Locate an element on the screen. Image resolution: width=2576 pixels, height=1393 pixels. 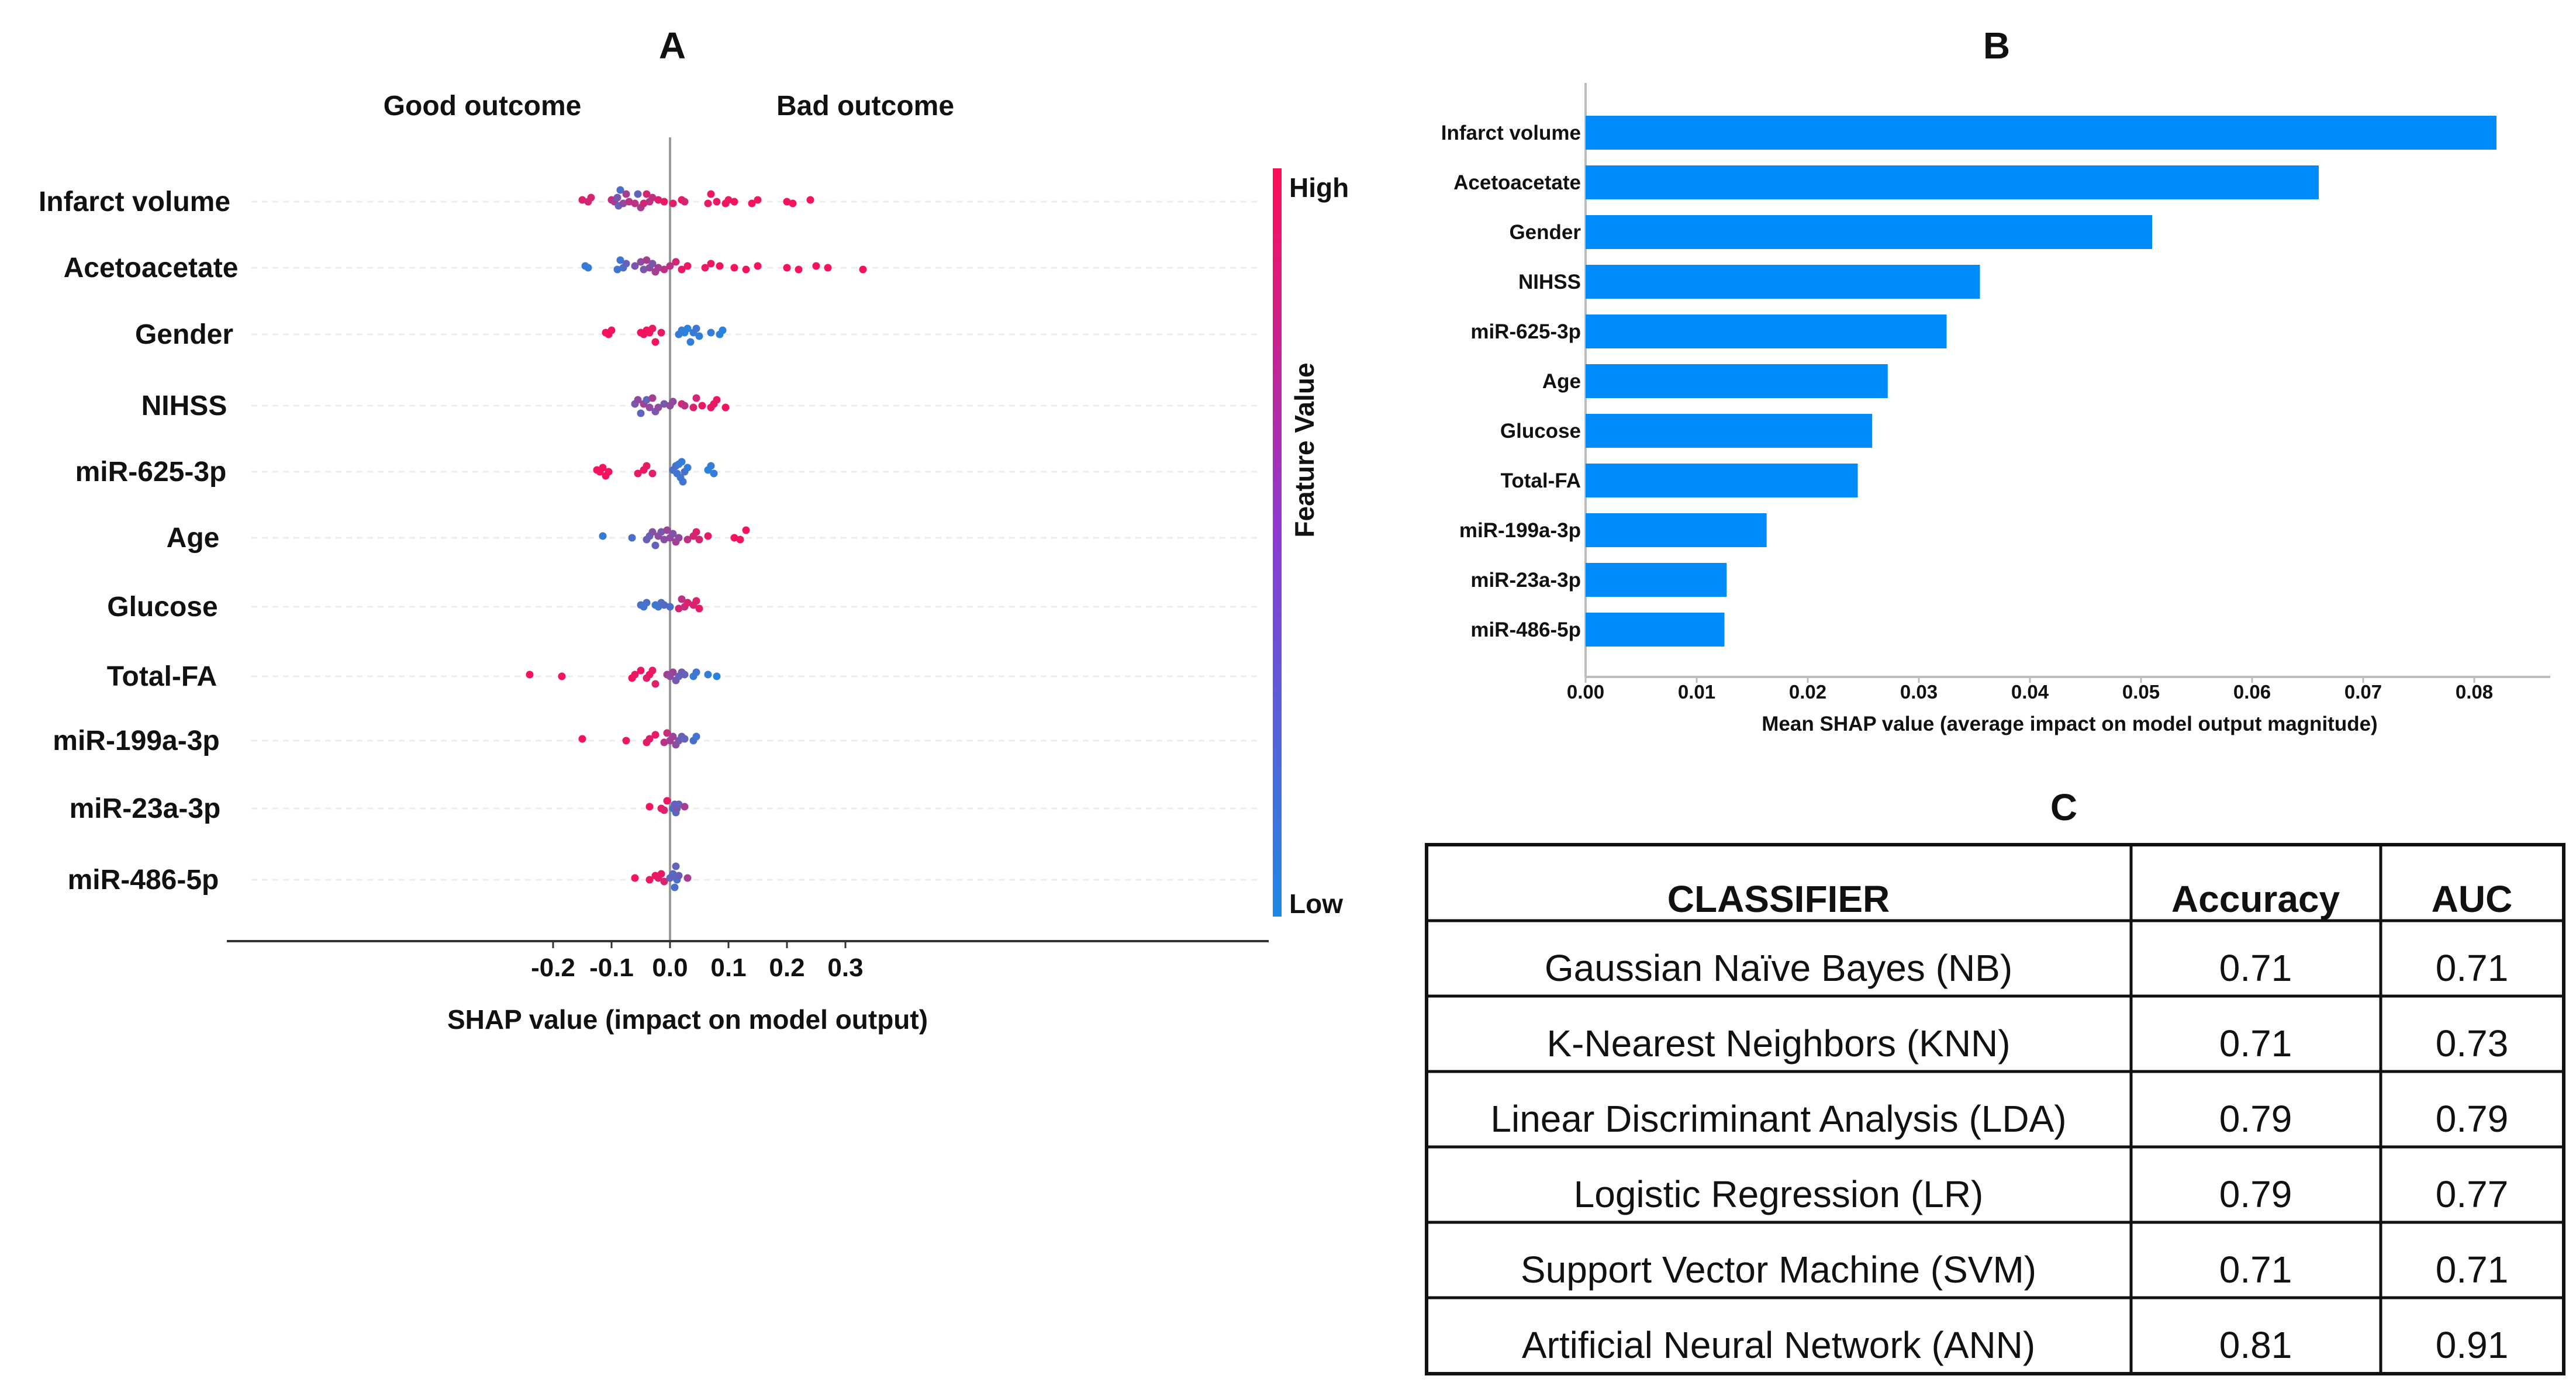
accuracy-cell: 0.79 is located at coordinates (2255, 1119).